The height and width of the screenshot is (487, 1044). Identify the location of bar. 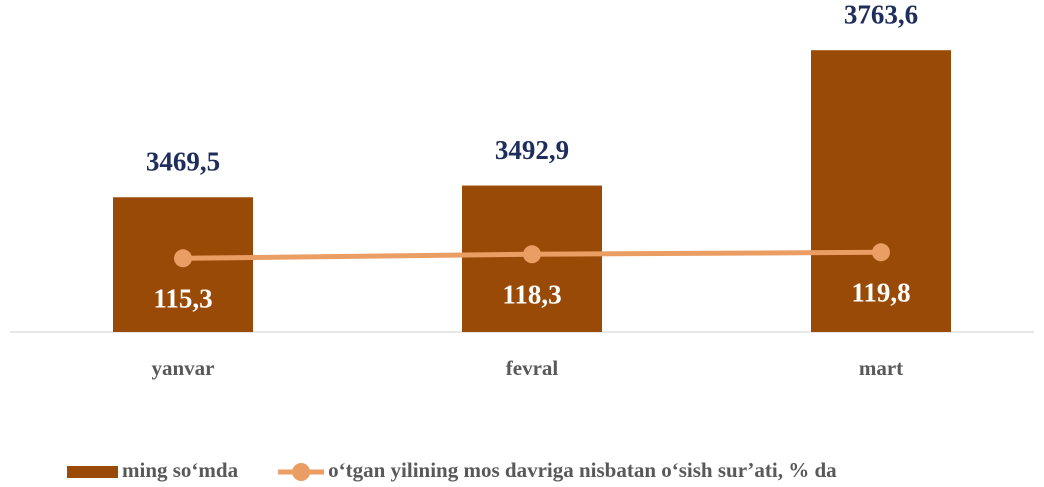
(881, 191).